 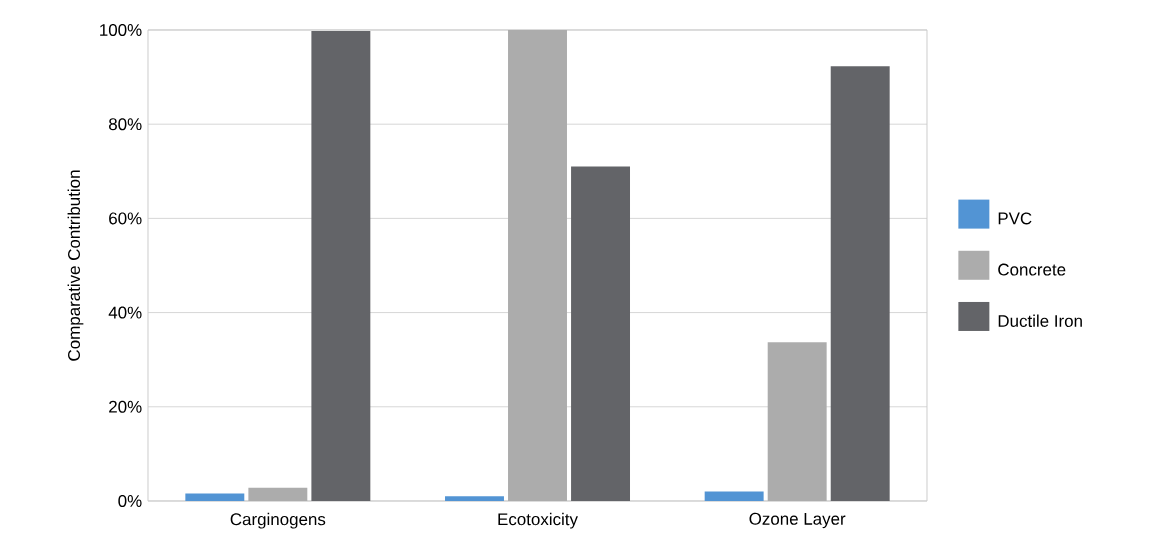 I want to click on legend-label: Concrete, so click(x=1032, y=269).